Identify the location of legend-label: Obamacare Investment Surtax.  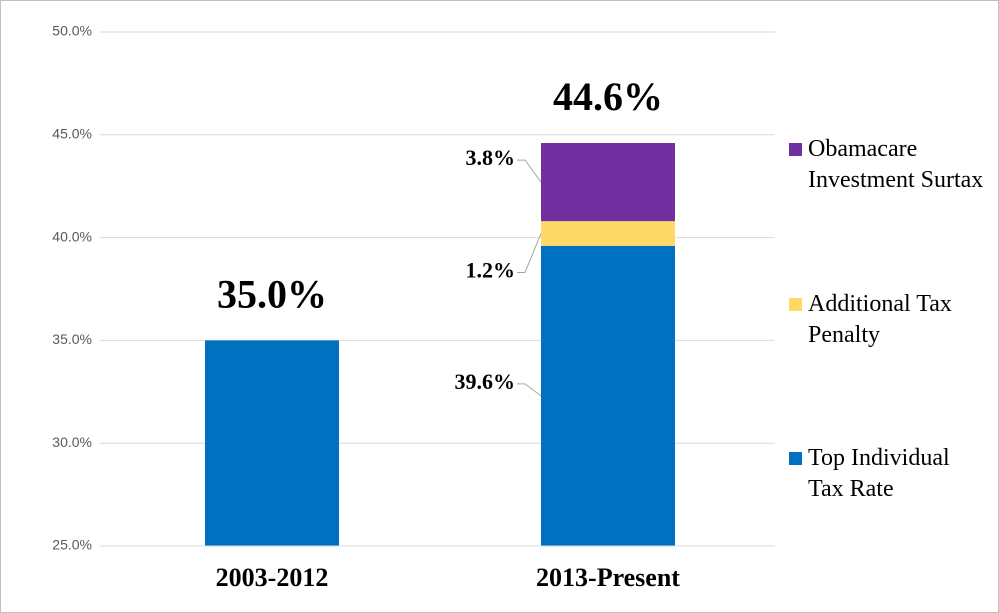
(896, 164).